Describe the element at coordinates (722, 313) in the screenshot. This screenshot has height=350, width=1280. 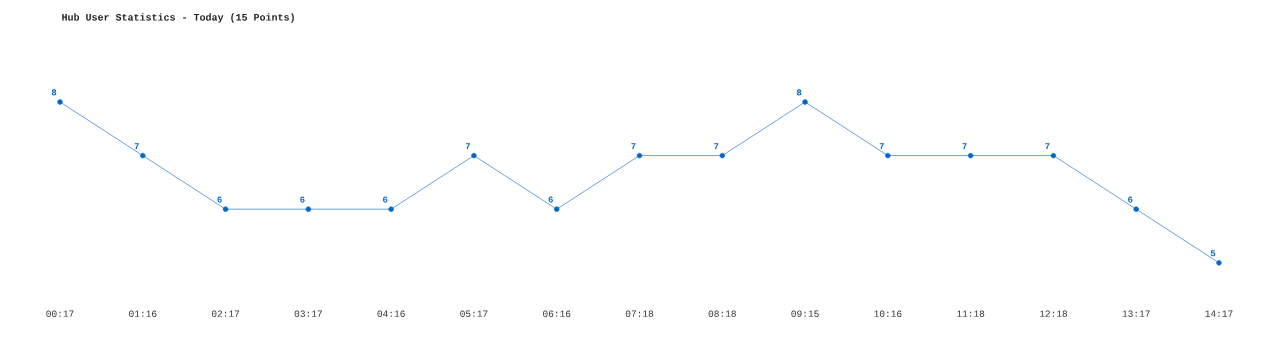
I see `x-tick-label: 08:18` at that location.